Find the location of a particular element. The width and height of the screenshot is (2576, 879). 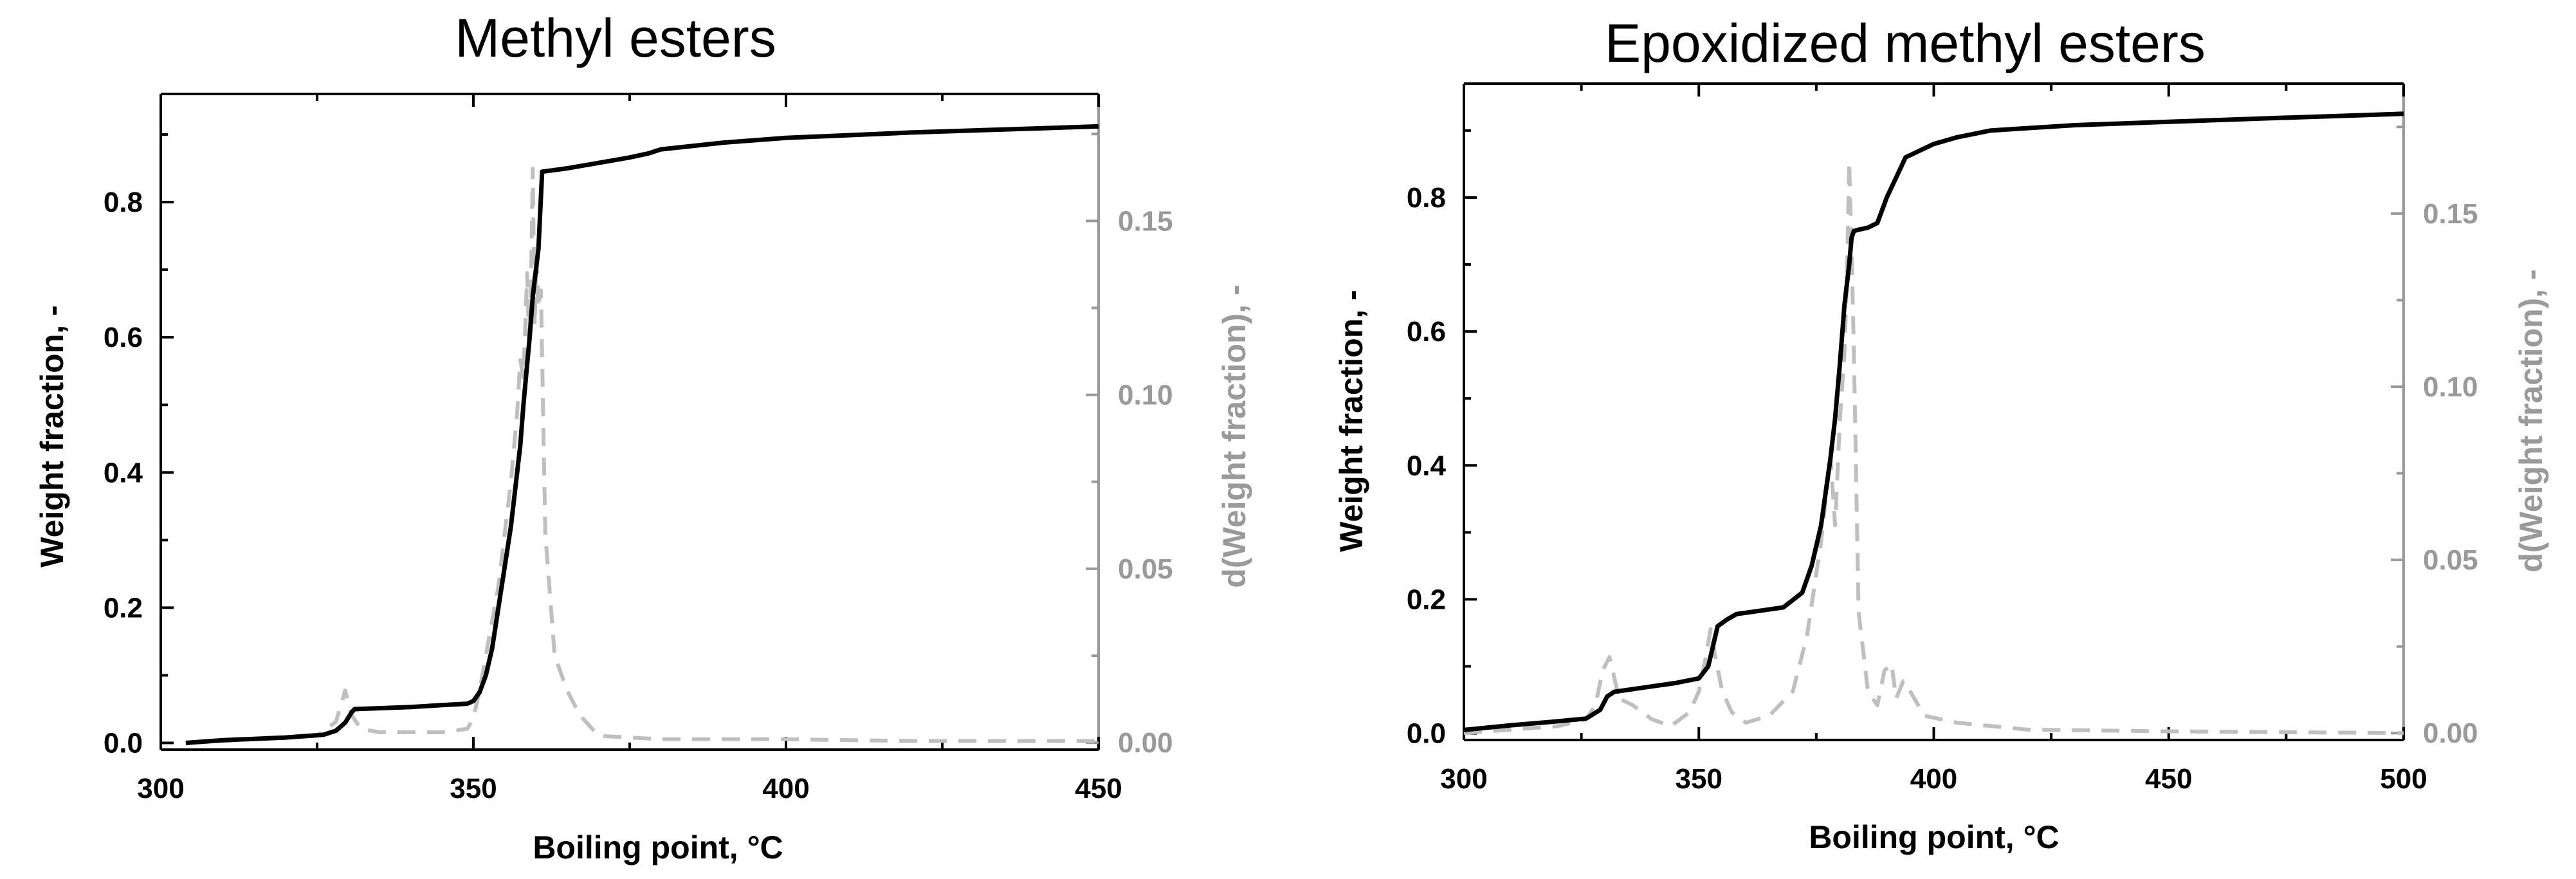

chart-title: Epoxidized methyl esters is located at coordinates (1905, 43).